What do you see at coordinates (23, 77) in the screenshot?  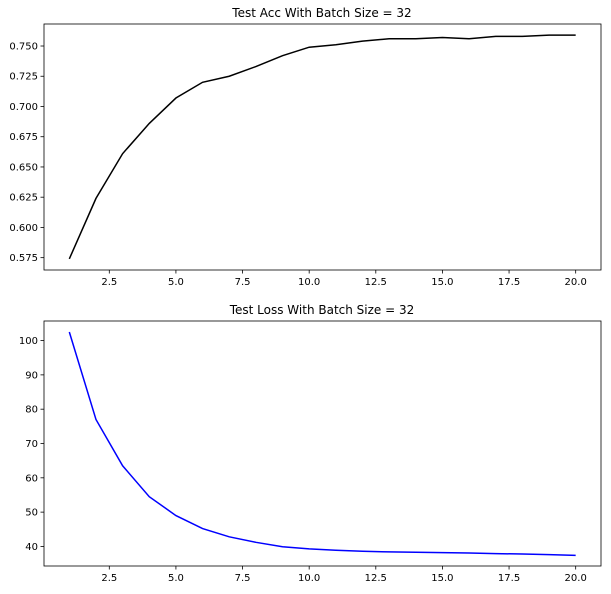 I see `accuracy-y-tick-label: 0.725` at bounding box center [23, 77].